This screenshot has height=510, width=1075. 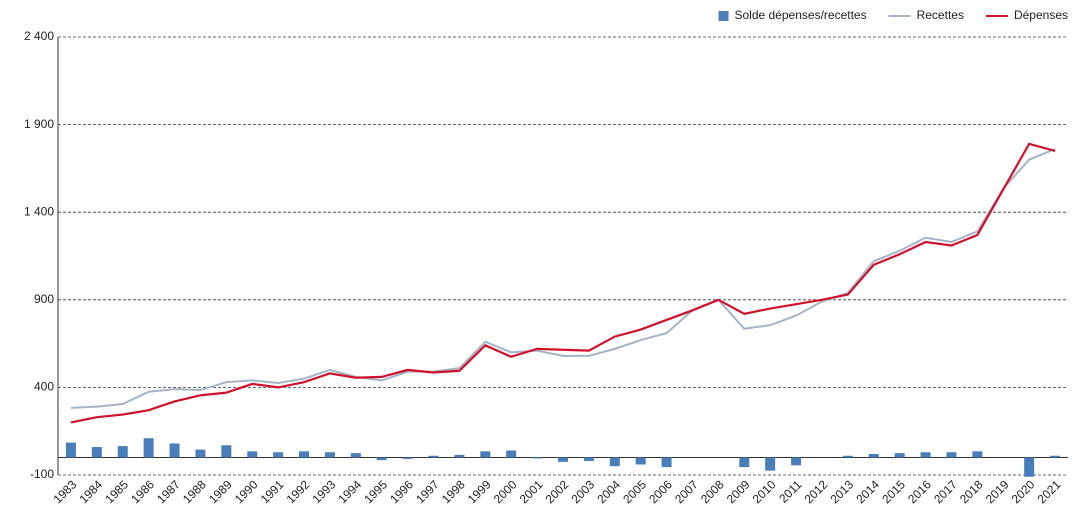 What do you see at coordinates (375, 491) in the screenshot?
I see `x-tick-label: 1995` at bounding box center [375, 491].